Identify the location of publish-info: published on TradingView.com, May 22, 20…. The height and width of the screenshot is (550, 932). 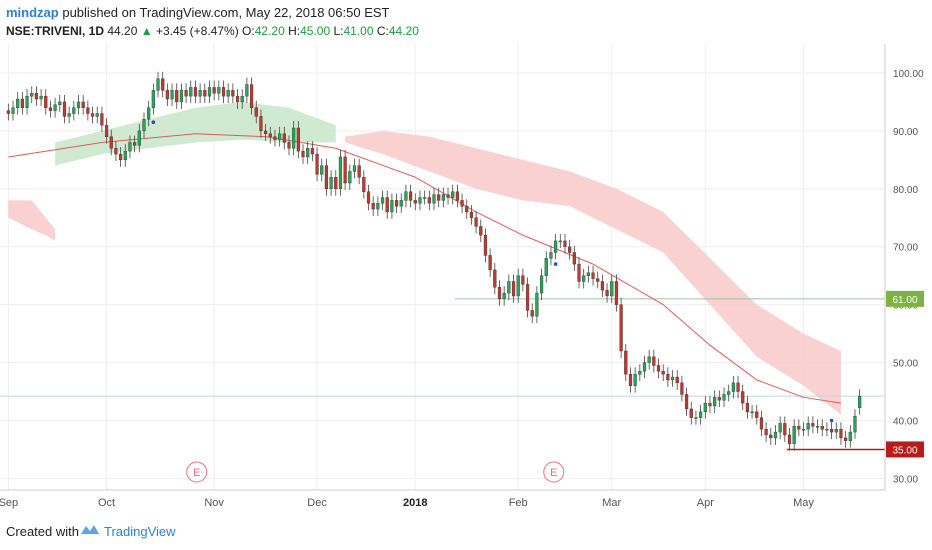
(224, 12).